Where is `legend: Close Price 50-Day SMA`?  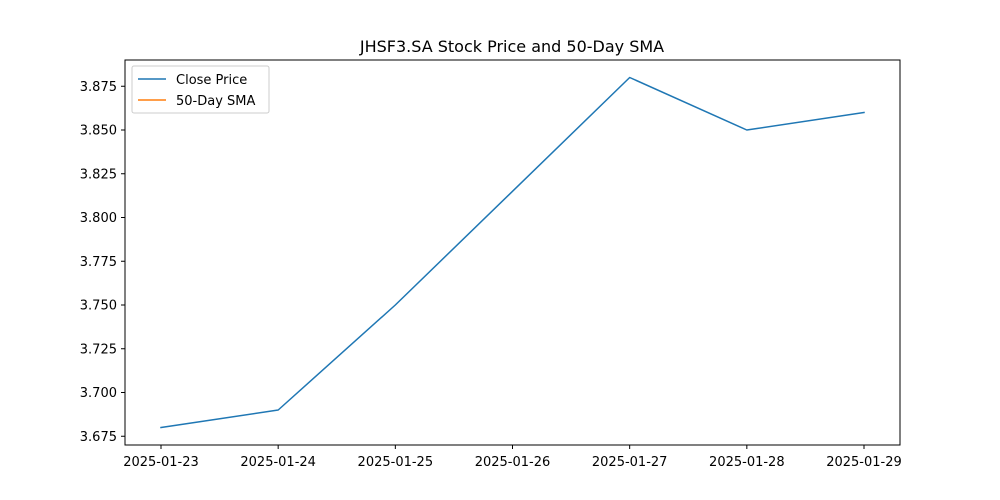
legend: Close Price 50-Day SMA is located at coordinates (200, 89).